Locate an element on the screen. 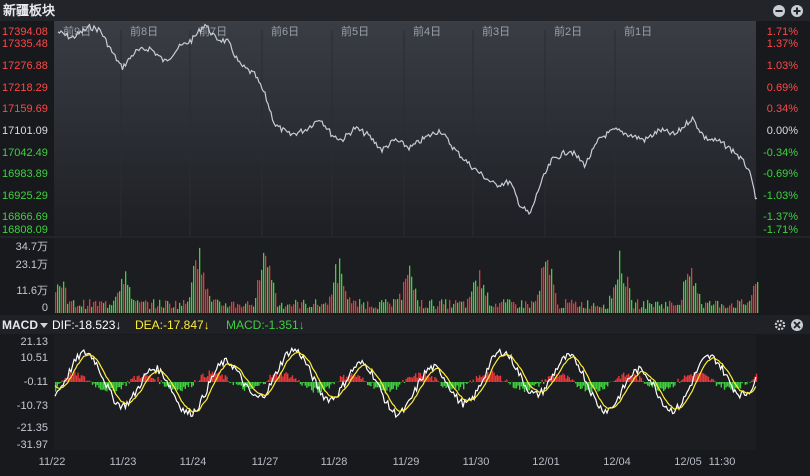 Image resolution: width=810 pixels, height=476 pixels. percent-tick: 1.03% is located at coordinates (782, 66).